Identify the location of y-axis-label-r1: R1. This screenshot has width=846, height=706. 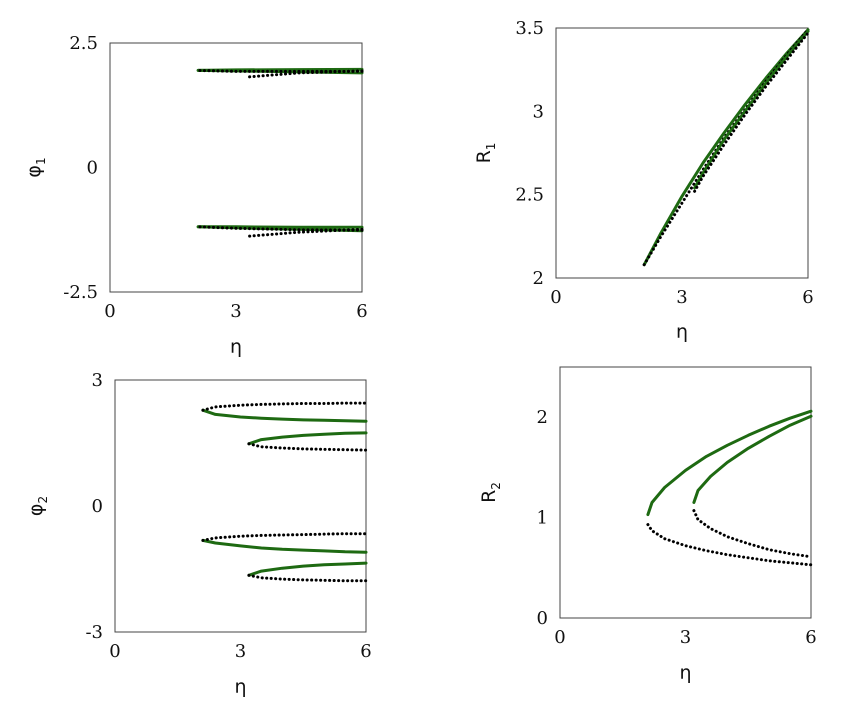
(485, 153).